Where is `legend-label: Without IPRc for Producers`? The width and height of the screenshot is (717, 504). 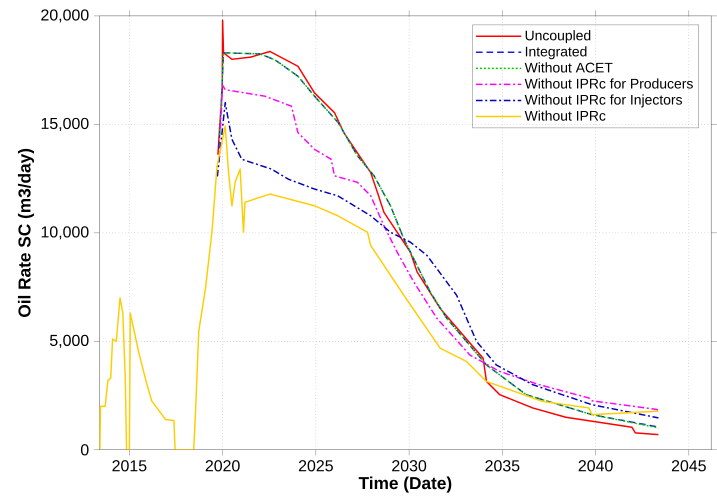
legend-label: Without IPRc for Producers is located at coordinates (608, 83).